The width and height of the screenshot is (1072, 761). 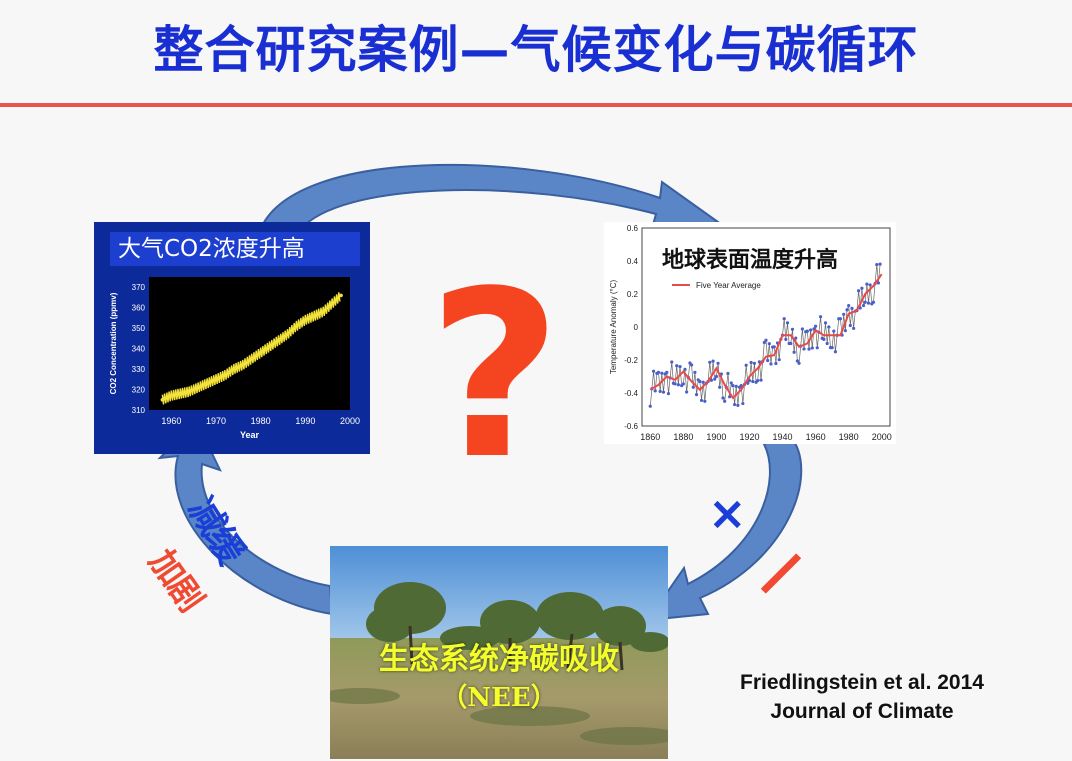 What do you see at coordinates (749, 437) in the screenshot?
I see `temp-x-tick-label: 1920` at bounding box center [749, 437].